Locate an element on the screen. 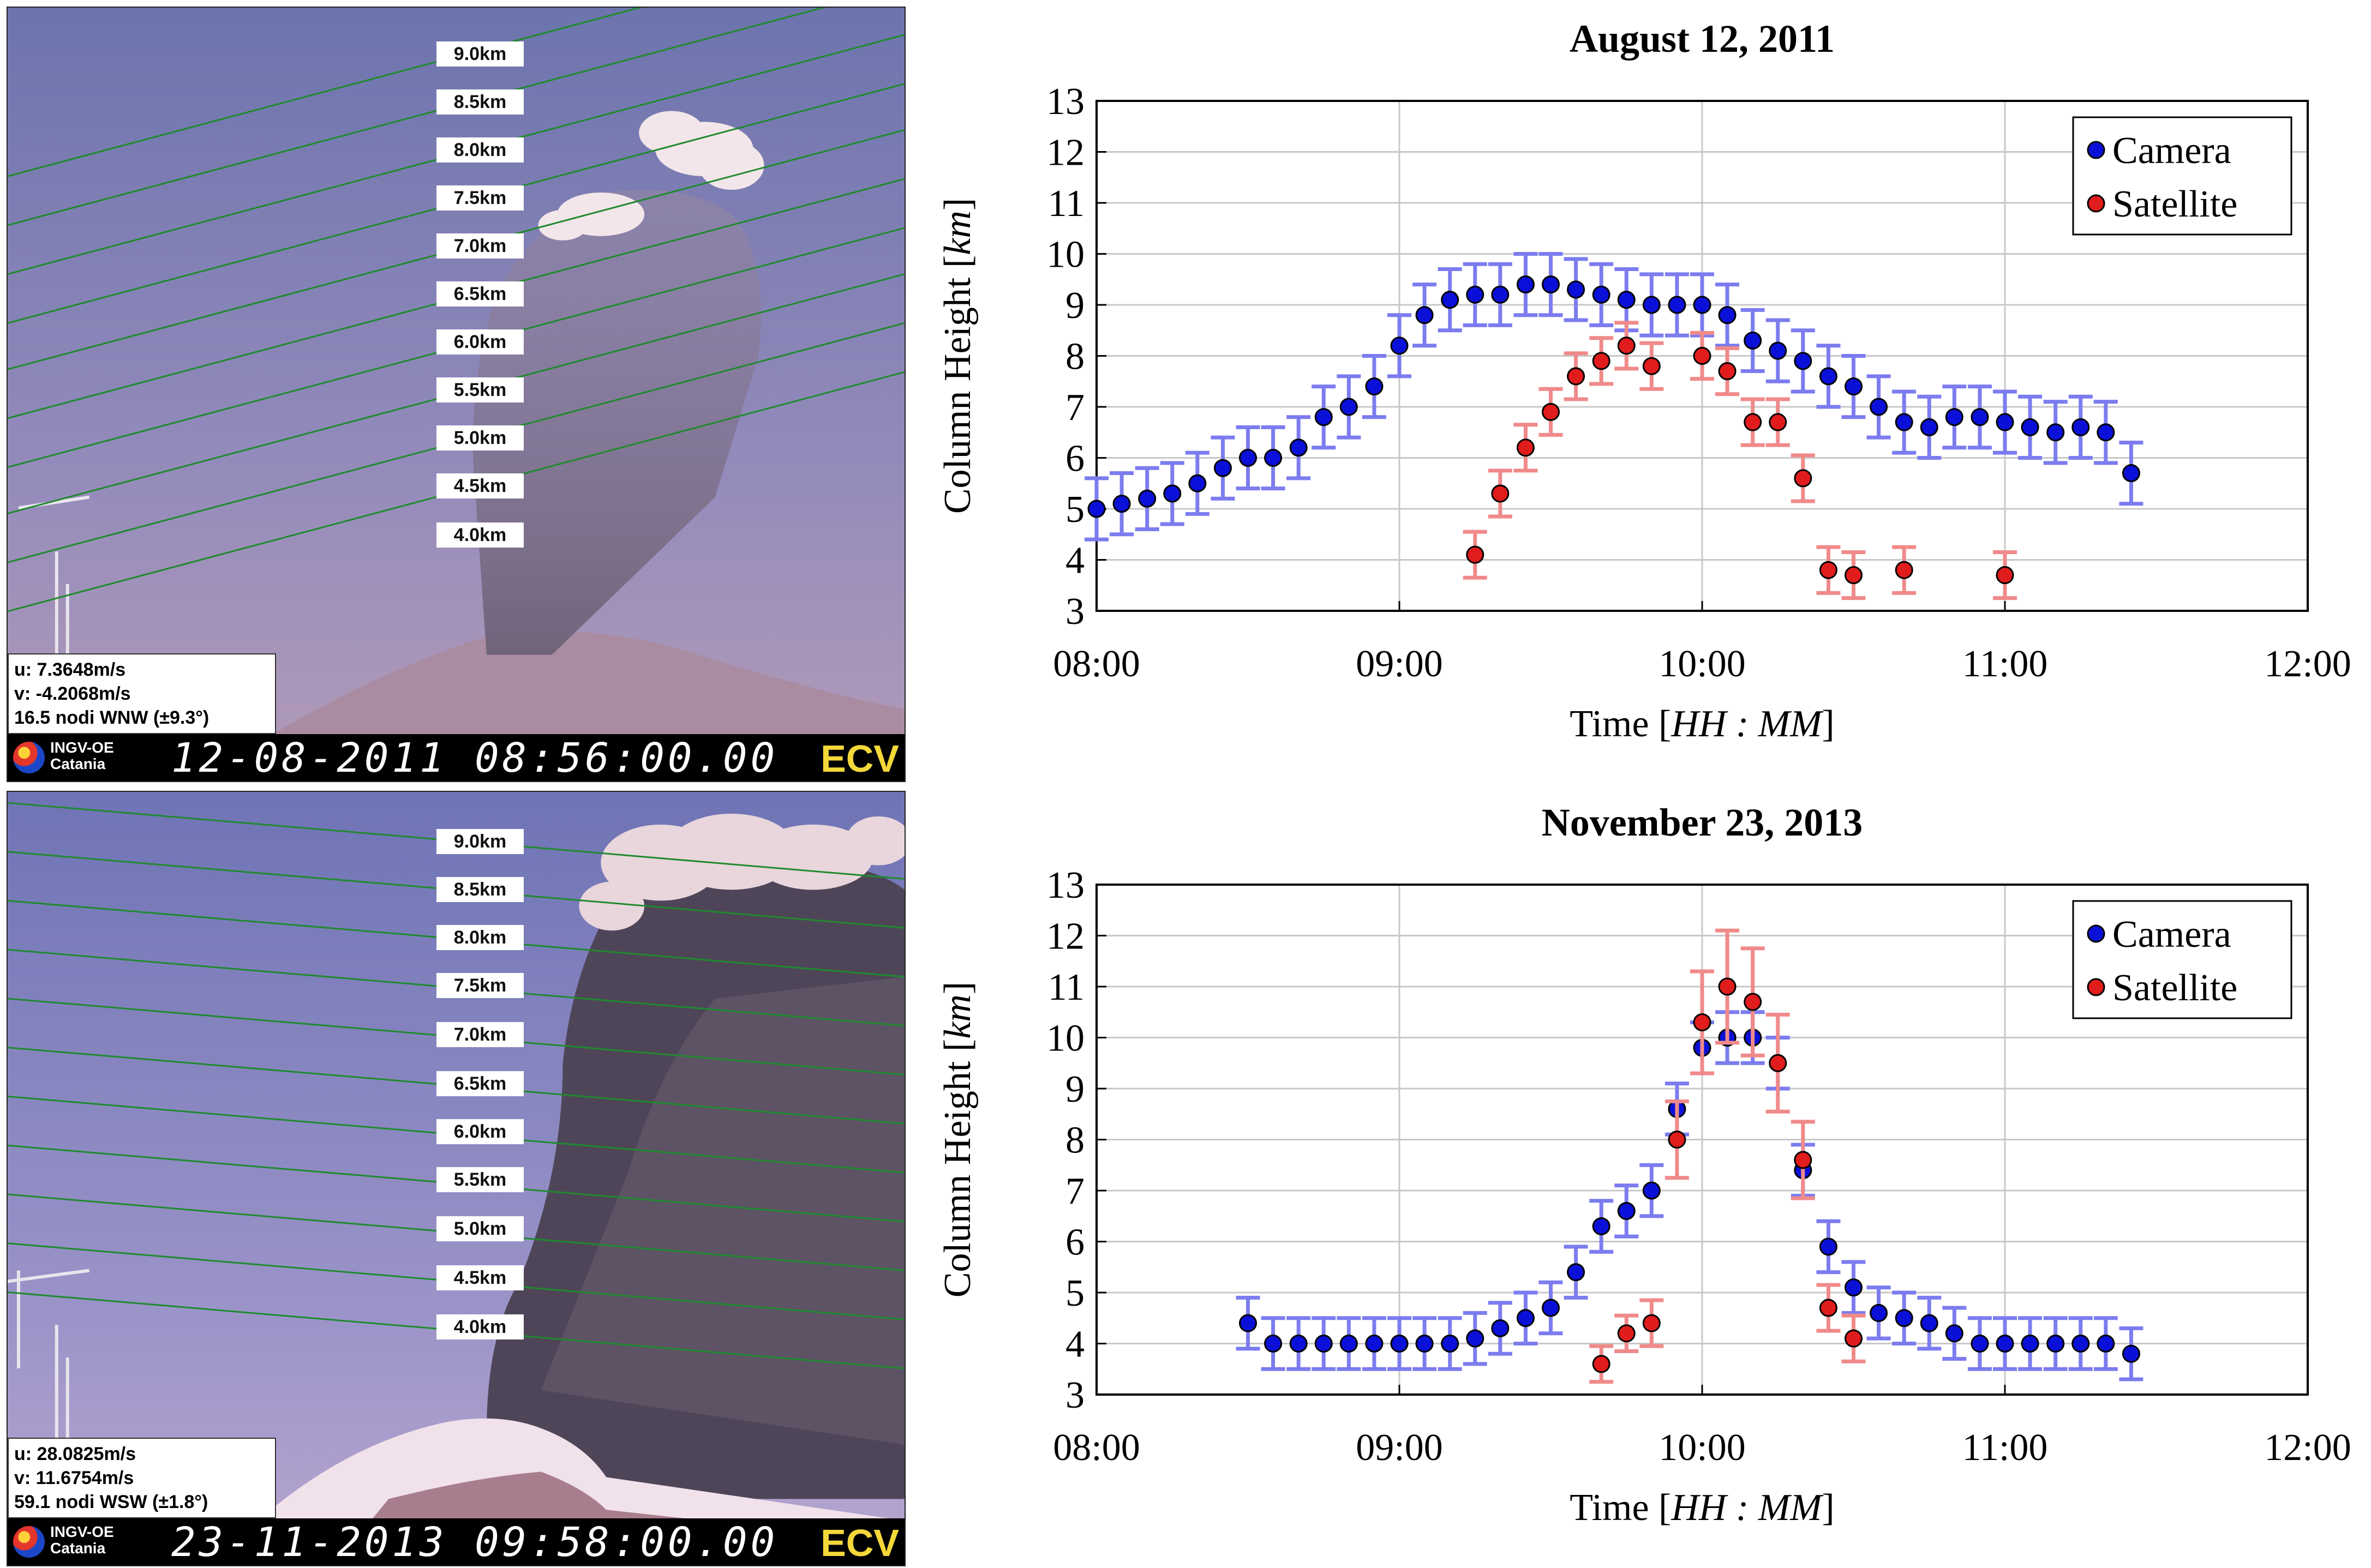 The image size is (2371, 1568). legend-label: Camera is located at coordinates (2171, 935).